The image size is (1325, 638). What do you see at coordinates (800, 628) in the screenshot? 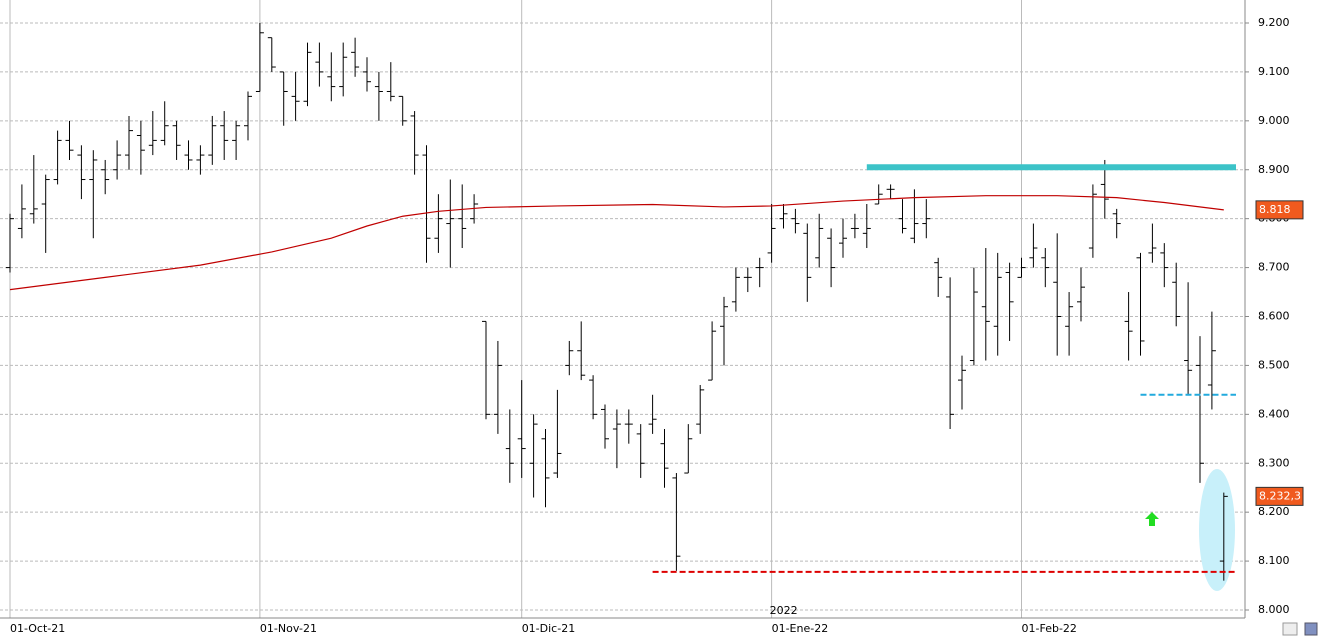
I see `x-tick-label: 01-Ene-22` at bounding box center [800, 628].